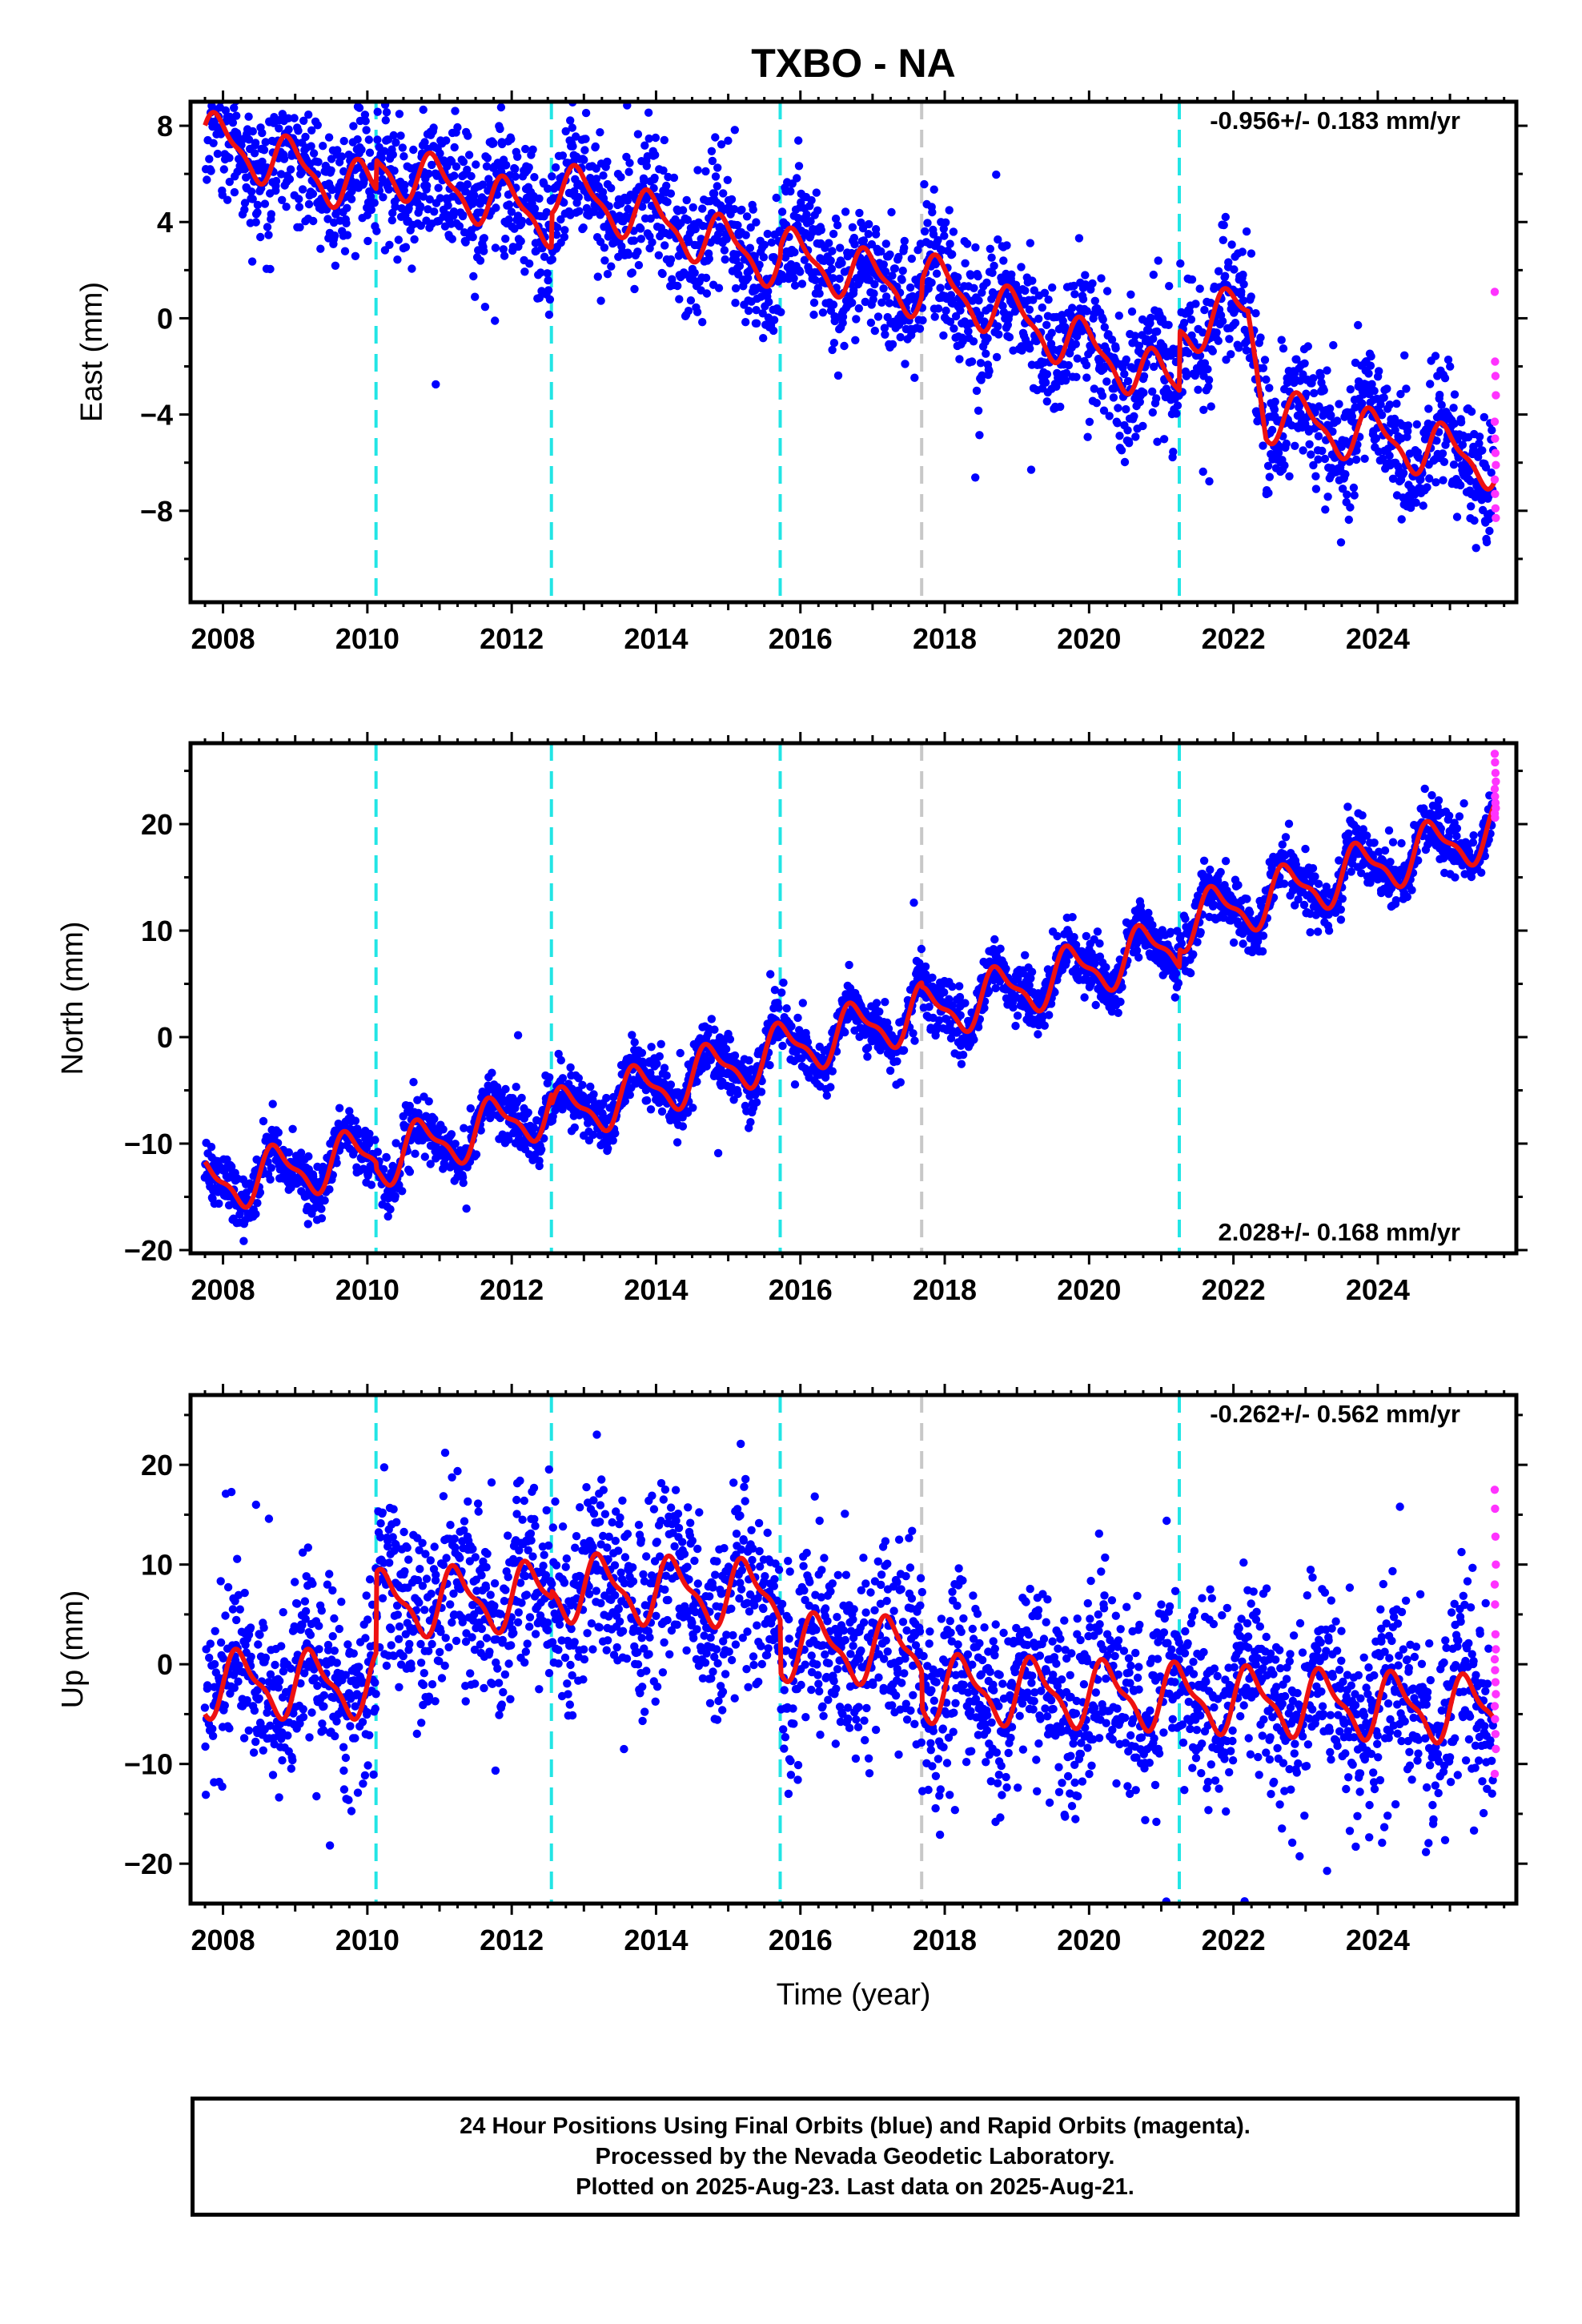 The width and height of the screenshot is (1582, 2324). What do you see at coordinates (165, 222) in the screenshot?
I see `y-tick-label: 4` at bounding box center [165, 222].